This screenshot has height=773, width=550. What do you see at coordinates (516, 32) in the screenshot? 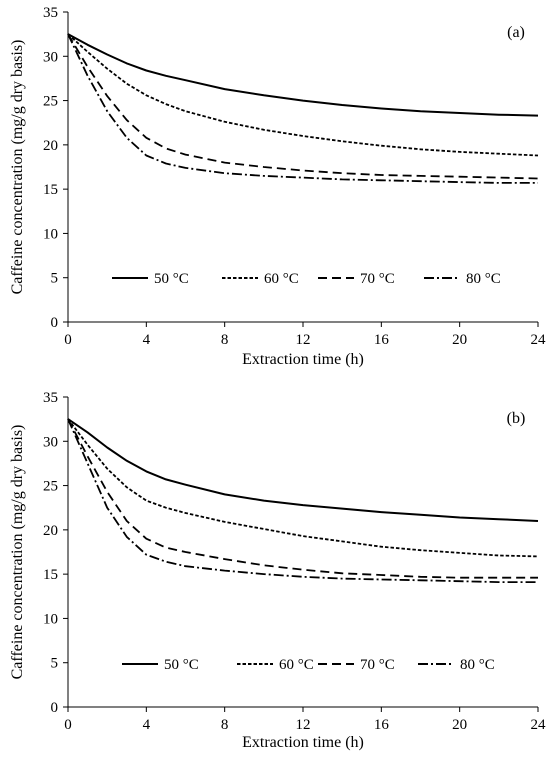
I see `panel-label: (a)` at bounding box center [516, 32].